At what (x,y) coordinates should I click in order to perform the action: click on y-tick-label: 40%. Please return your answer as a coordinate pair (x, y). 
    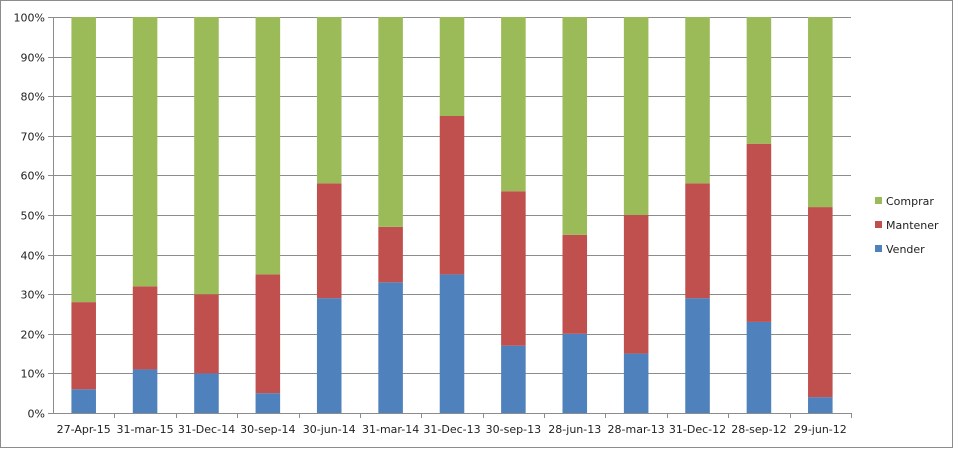
    Looking at the image, I should click on (33, 256).